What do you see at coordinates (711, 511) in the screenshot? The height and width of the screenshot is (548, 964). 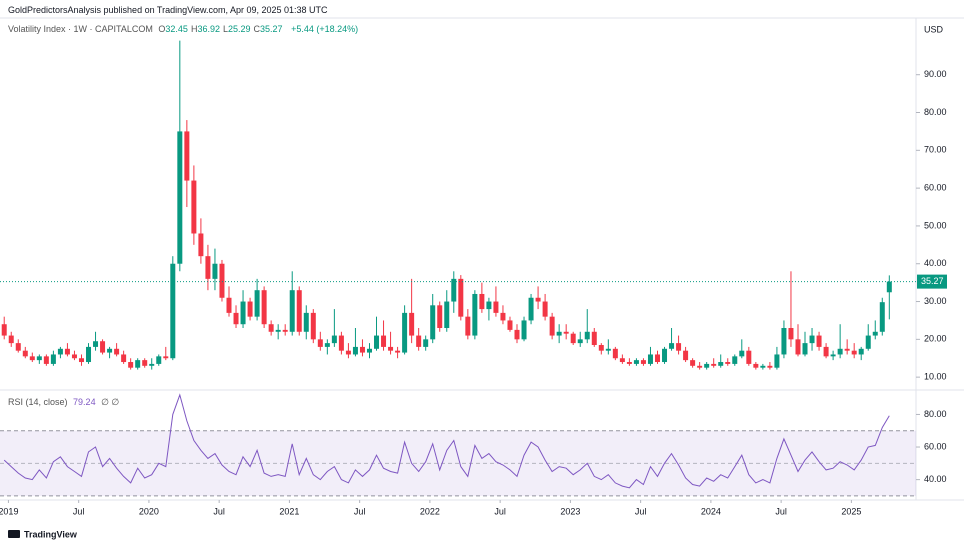 I see `x-tick-label: 2024` at bounding box center [711, 511].